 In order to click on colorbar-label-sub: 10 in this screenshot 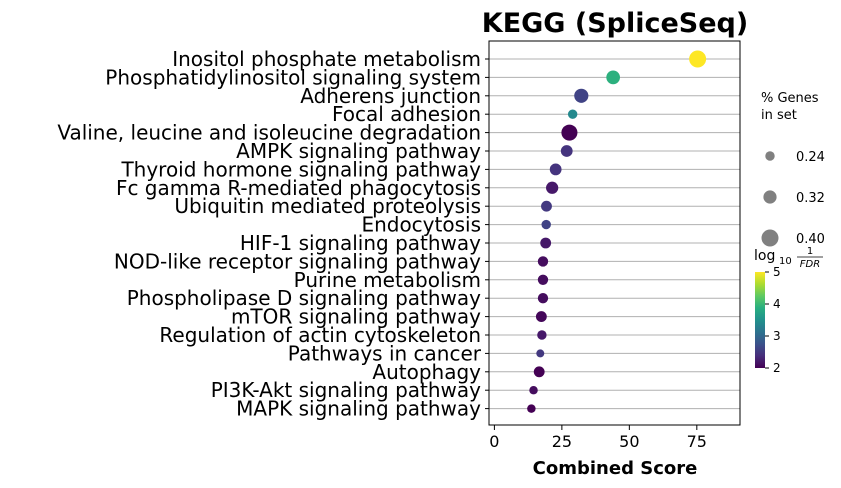, I will do `click(785, 261)`.